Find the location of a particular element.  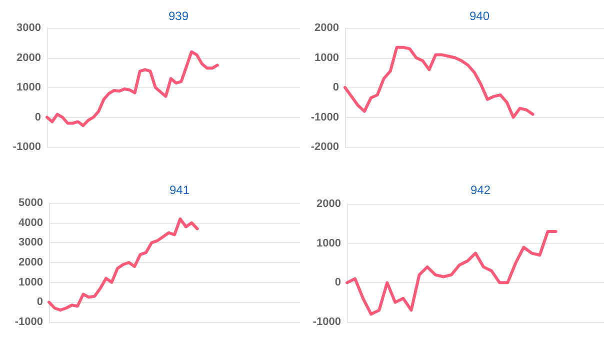

y-tick-label: -2000 is located at coordinates (324, 147).